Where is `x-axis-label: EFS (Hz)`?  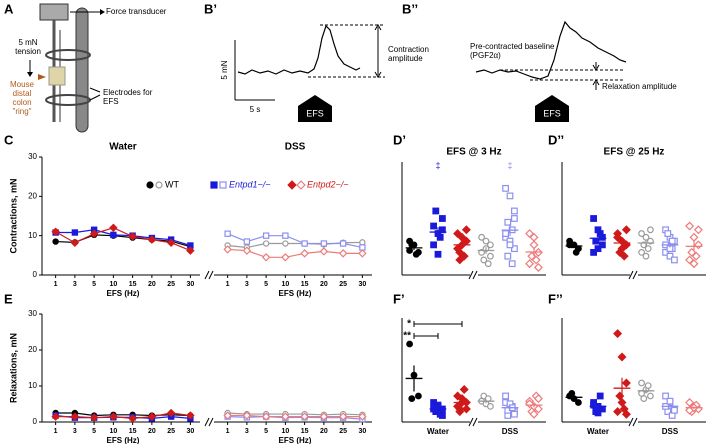 x-axis-label: EFS (Hz) is located at coordinates (295, 440).